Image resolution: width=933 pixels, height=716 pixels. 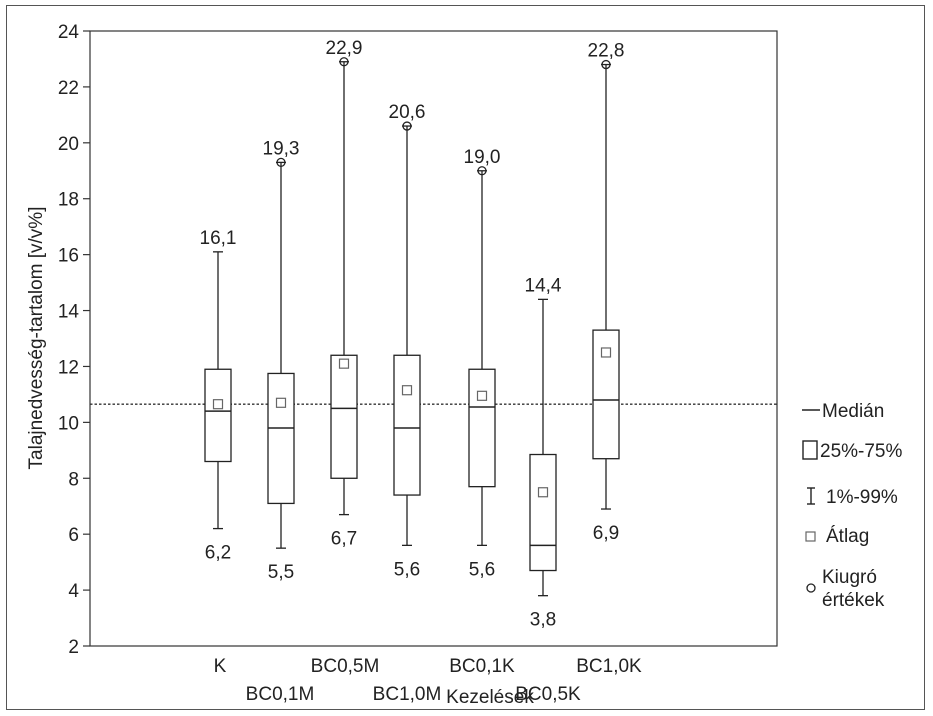 What do you see at coordinates (847, 536) in the screenshot?
I see `legend-mean-label: Átlag` at bounding box center [847, 536].